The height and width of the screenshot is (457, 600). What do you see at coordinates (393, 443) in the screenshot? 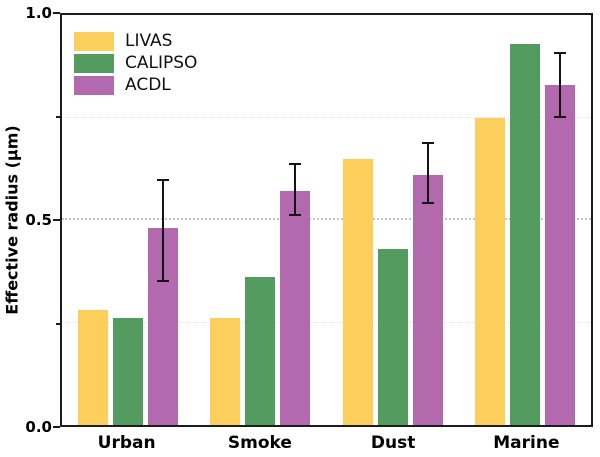
I see `x-category-label-dust: Dust` at bounding box center [393, 443].